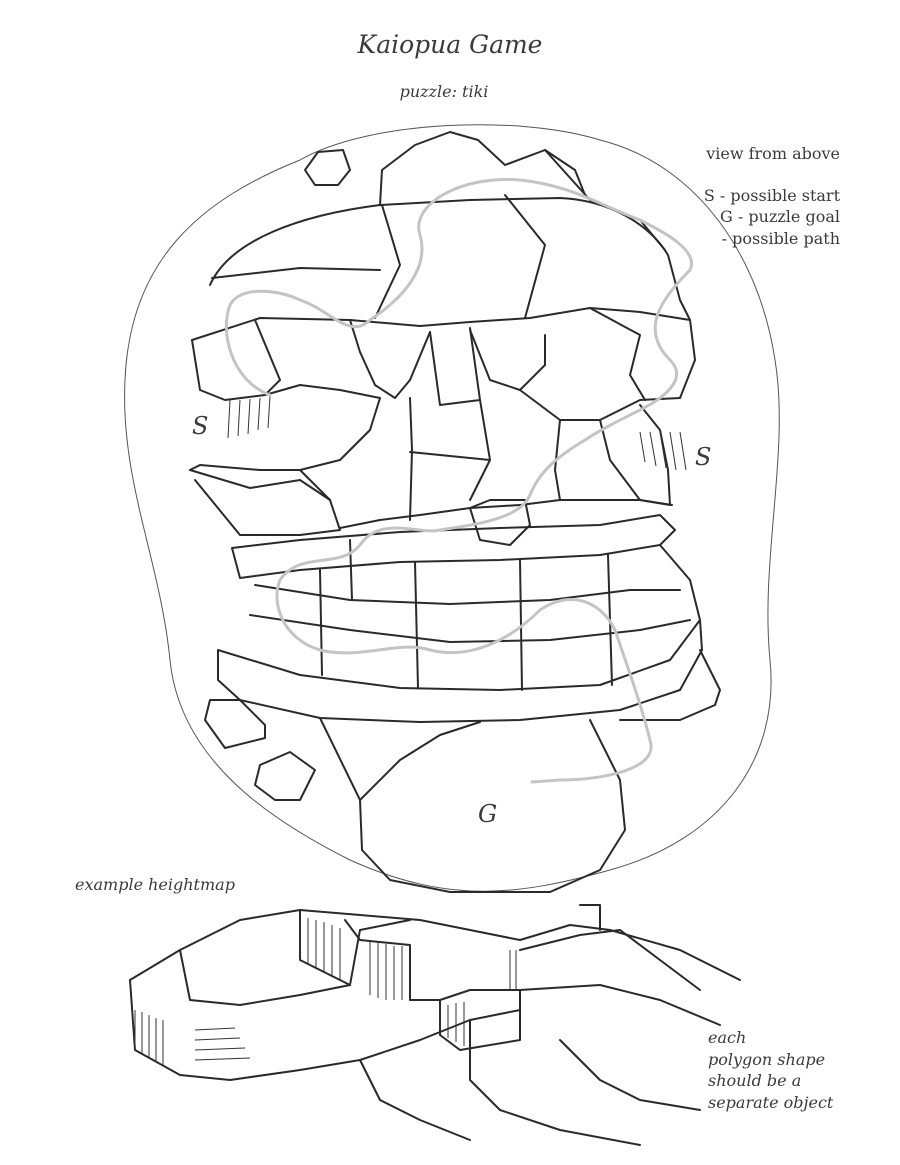  Describe the element at coordinates (327, 167) in the screenshot. I see `rock-top-left` at that location.